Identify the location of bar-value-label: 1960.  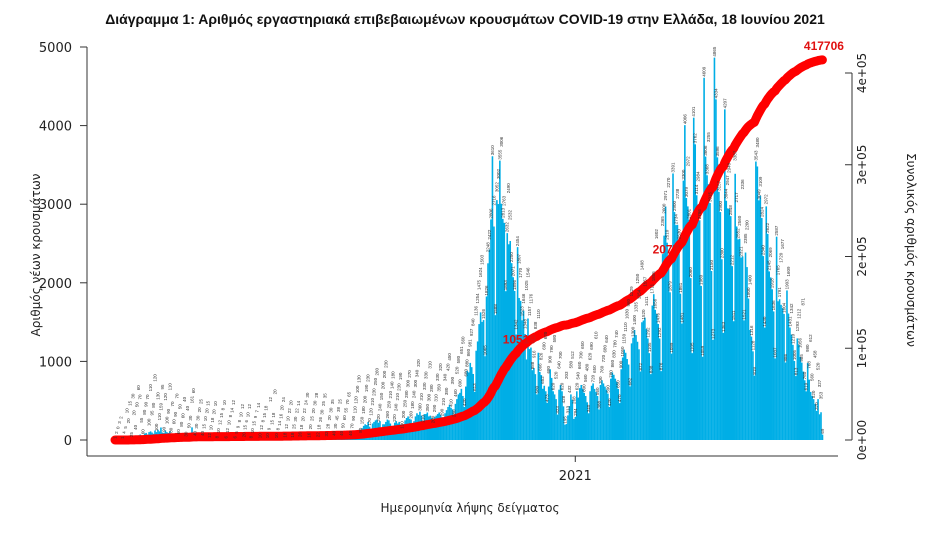
(701, 279).